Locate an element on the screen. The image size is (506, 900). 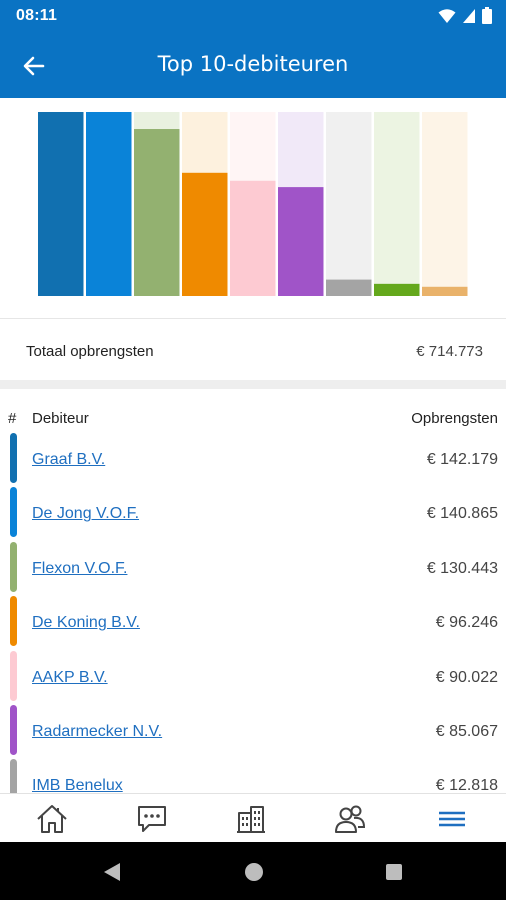
home-icon is located at coordinates (52, 818).